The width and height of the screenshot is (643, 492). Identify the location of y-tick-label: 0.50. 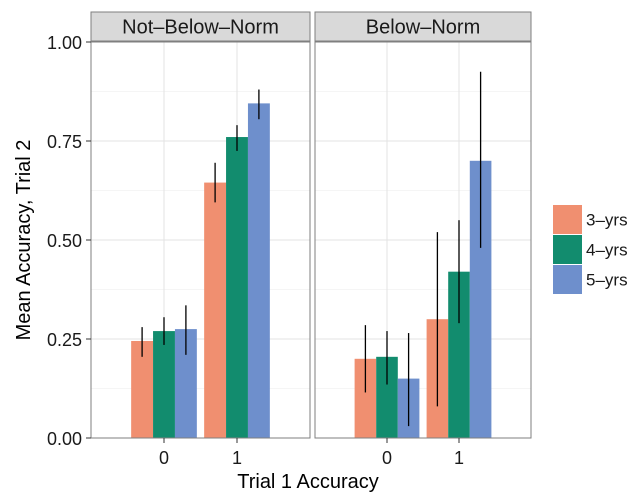
(64, 241).